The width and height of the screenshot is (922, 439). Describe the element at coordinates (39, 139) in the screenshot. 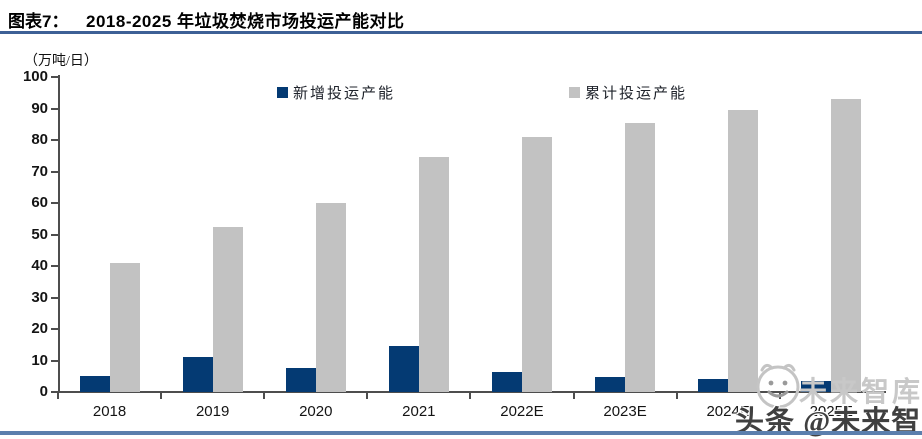

I see `y-axis-tick-label: 80` at that location.